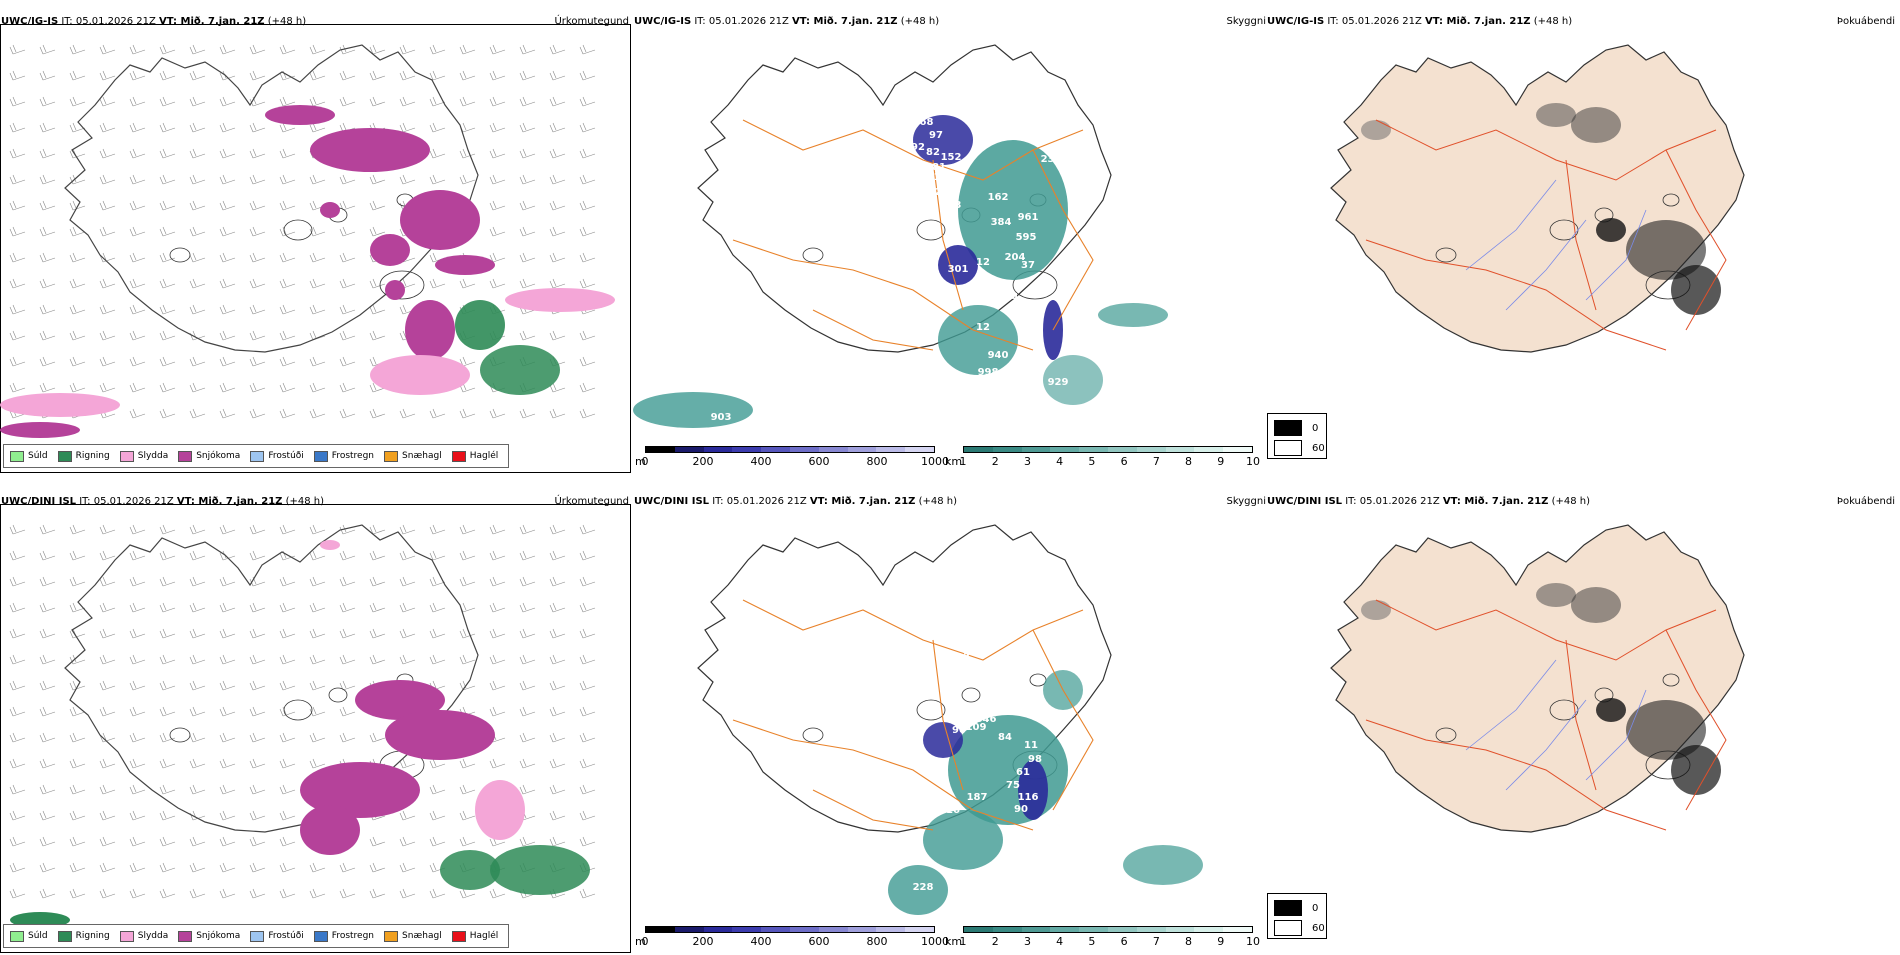 Image resolution: width=1900 pixels, height=955 pixels. What do you see at coordinates (925, 247) in the screenshot?
I see `ceiling-value: 83` at bounding box center [925, 247].